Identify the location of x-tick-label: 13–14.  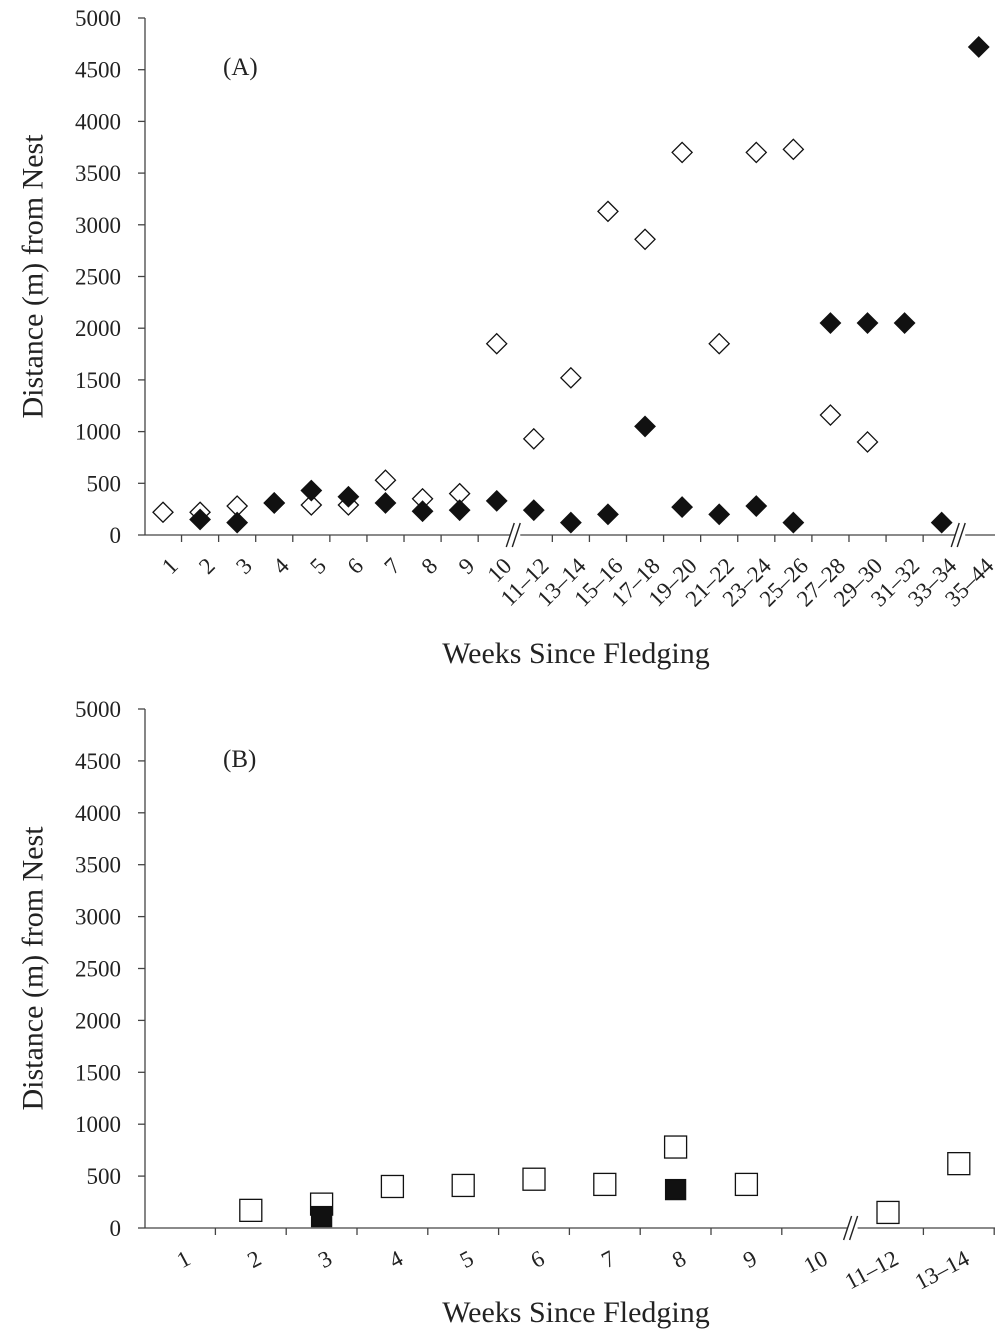
(942, 1269).